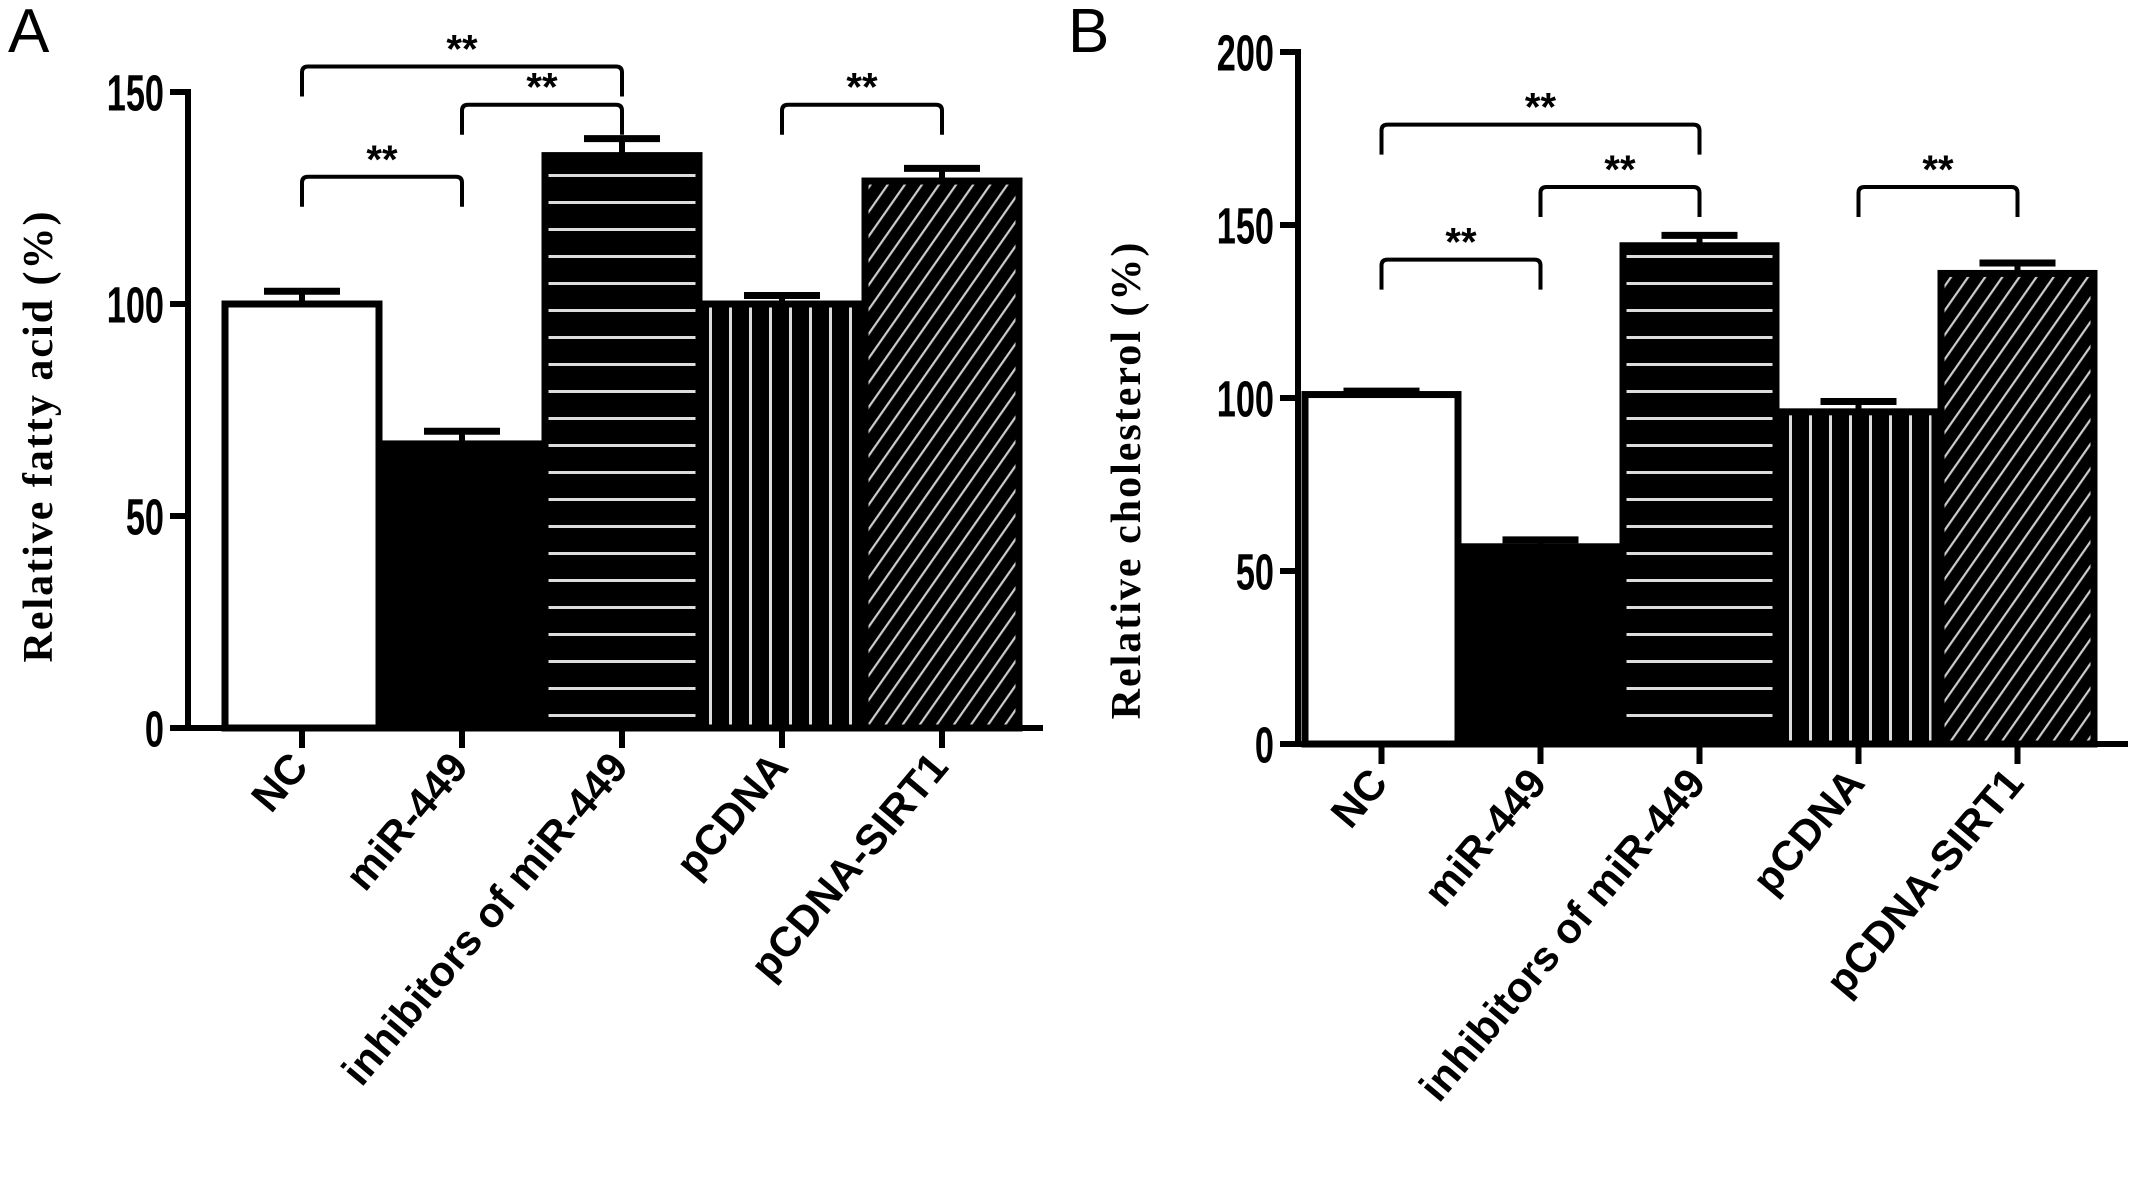 This screenshot has width=2150, height=1199. I want to click on y-axis-label: Relative fatty acid (%), so click(39, 435).